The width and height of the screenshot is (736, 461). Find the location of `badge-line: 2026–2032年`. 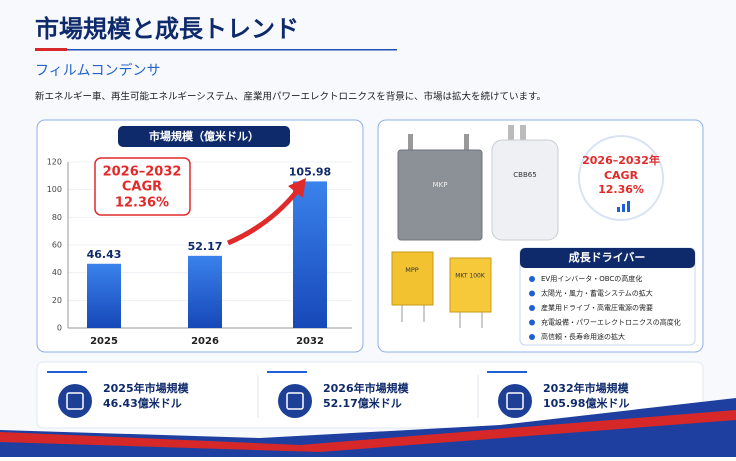

badge-line: 2026–2032年 is located at coordinates (621, 160).